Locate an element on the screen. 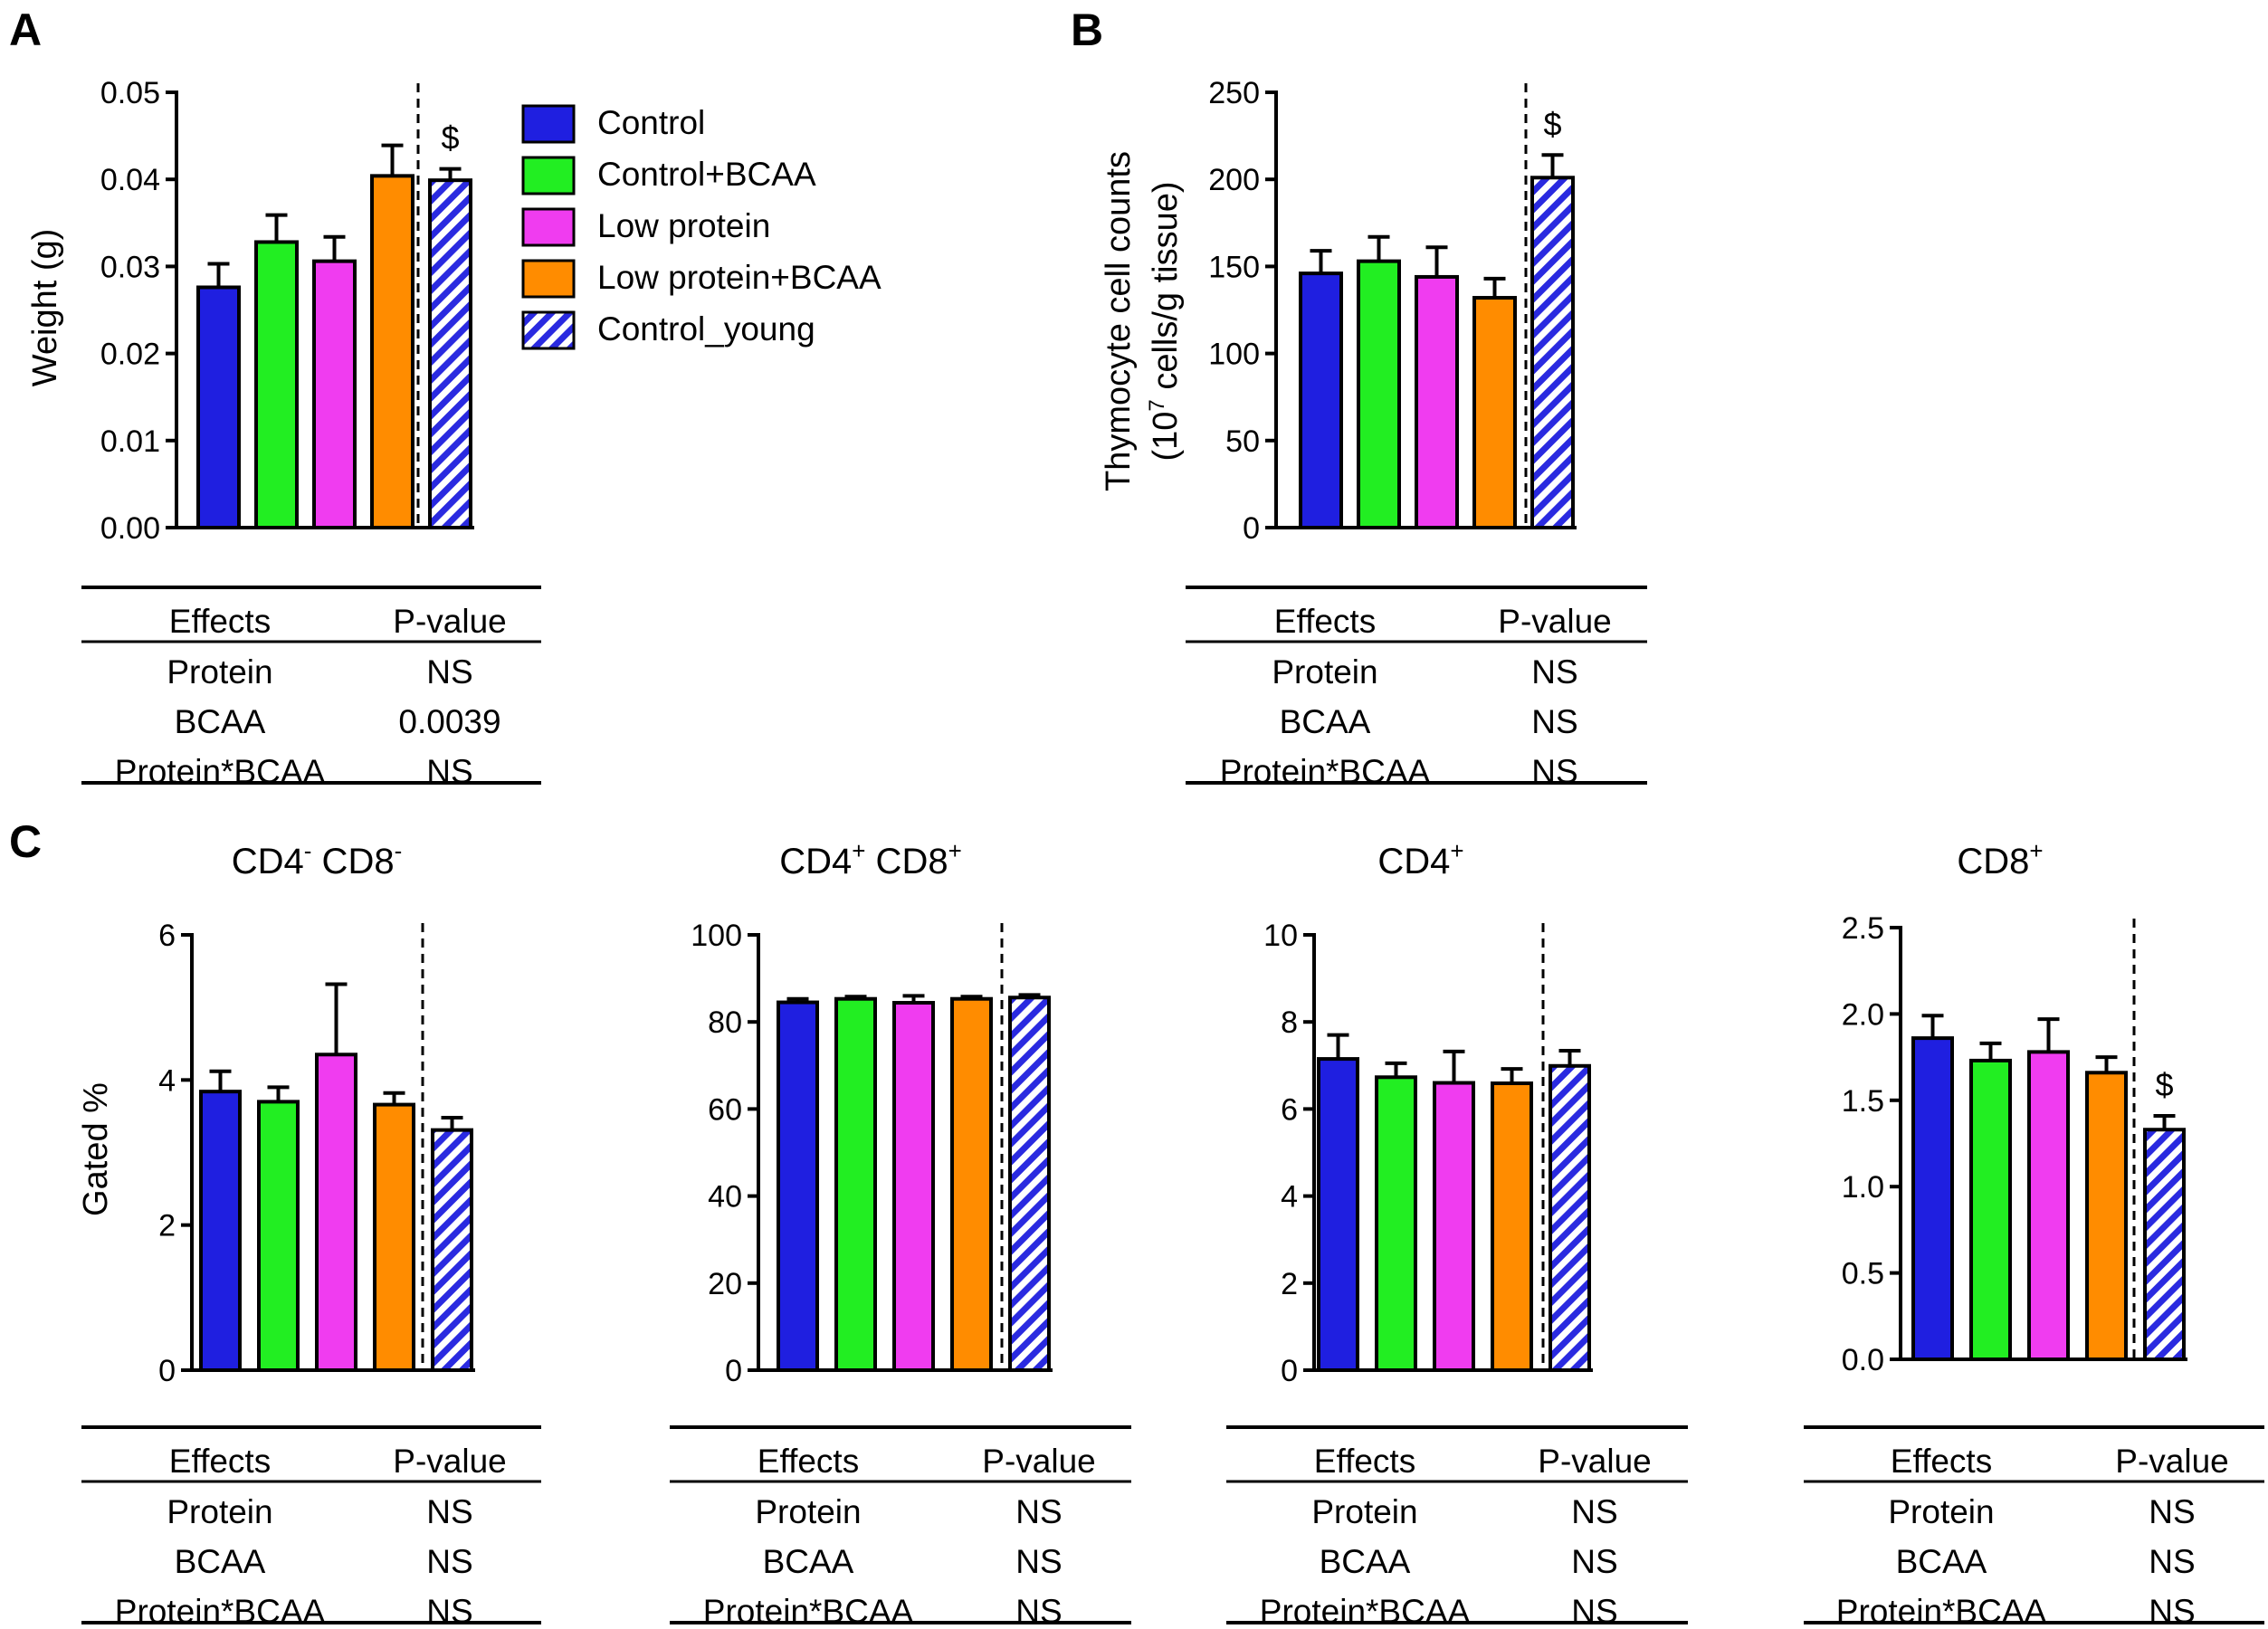  significance-marker-b: $ is located at coordinates (1552, 123).